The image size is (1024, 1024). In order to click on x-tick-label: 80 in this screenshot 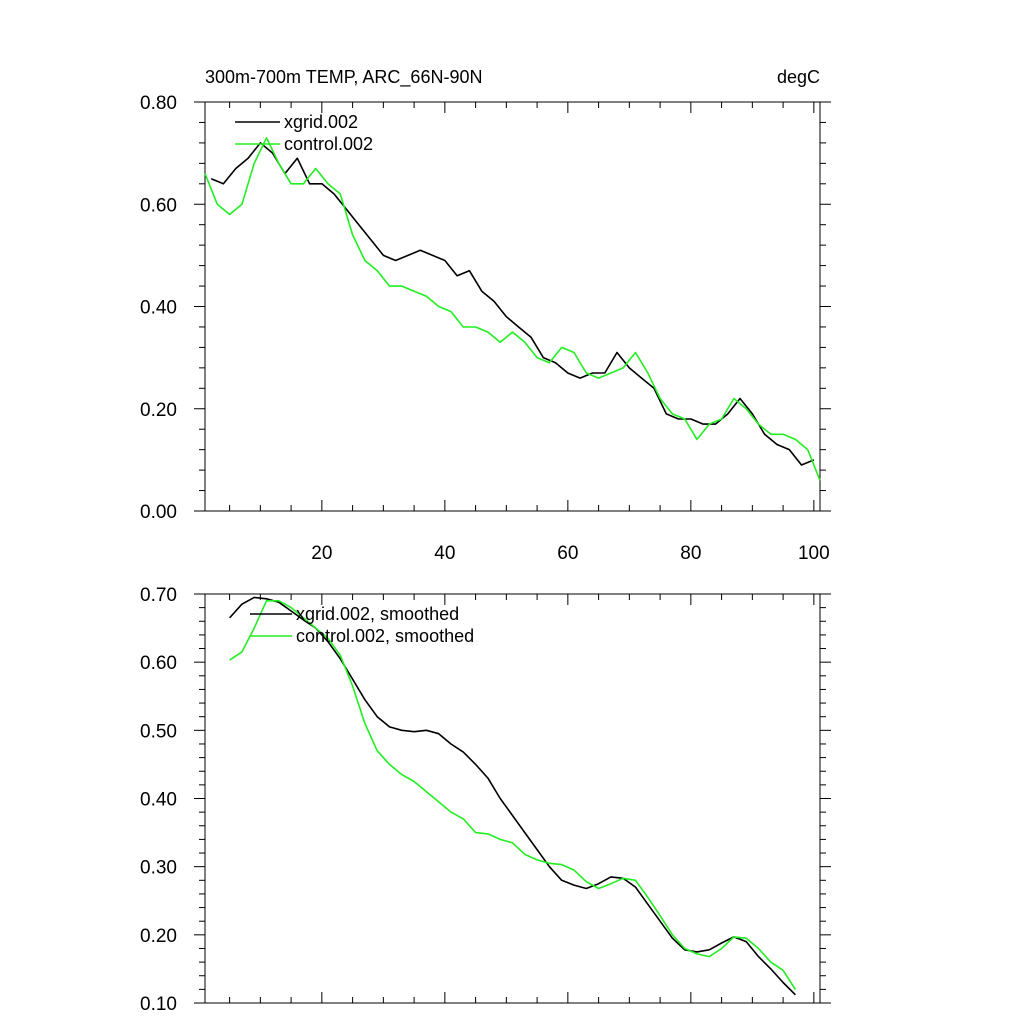, I will do `click(690, 553)`.